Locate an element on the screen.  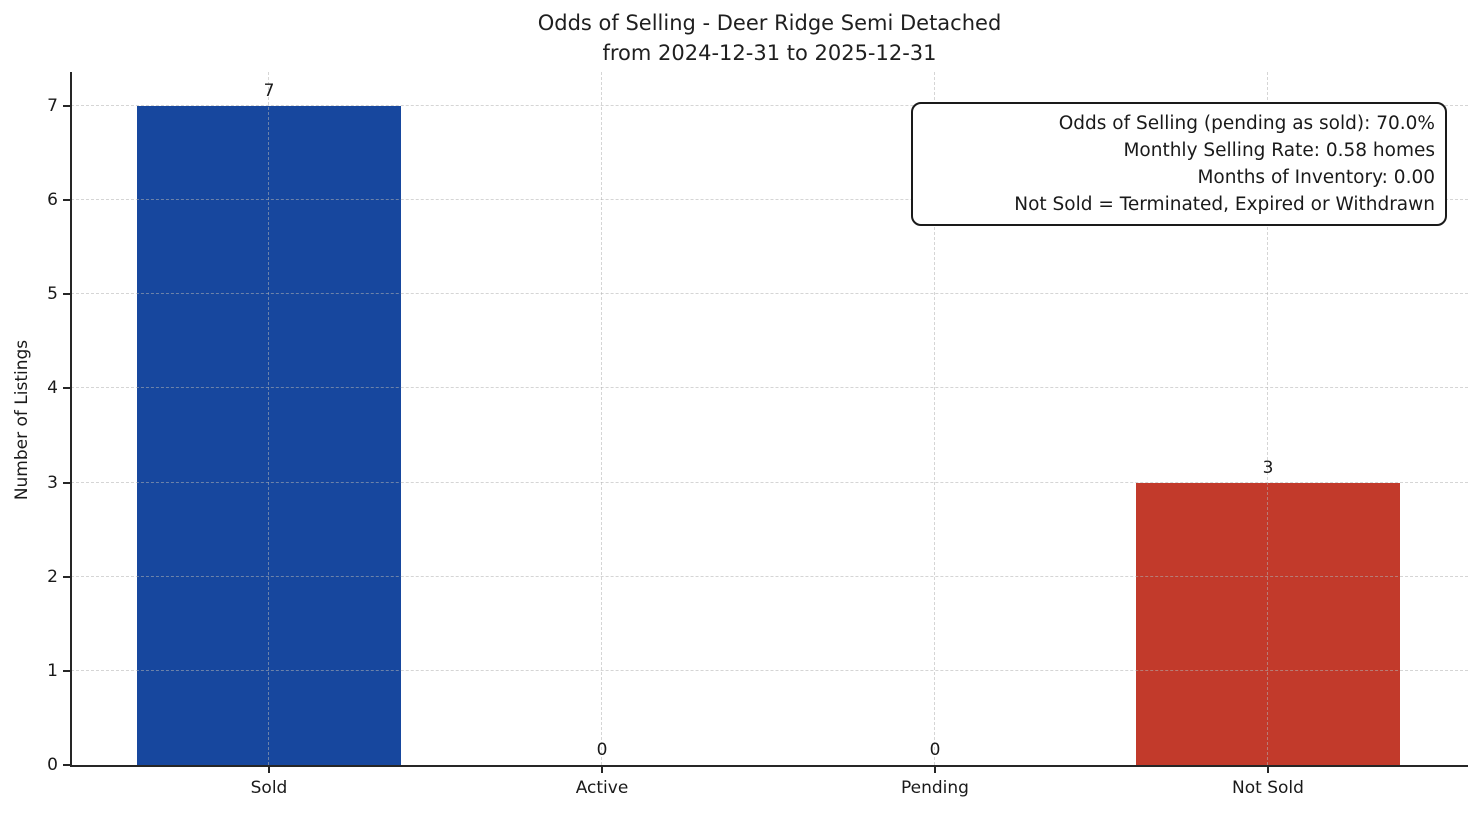
y-tick-label: 4 is located at coordinates (52, 388).